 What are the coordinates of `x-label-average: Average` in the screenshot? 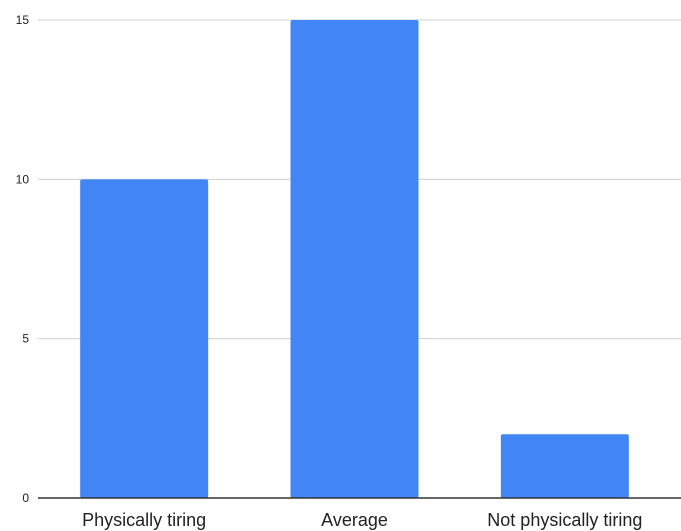 It's located at (354, 520).